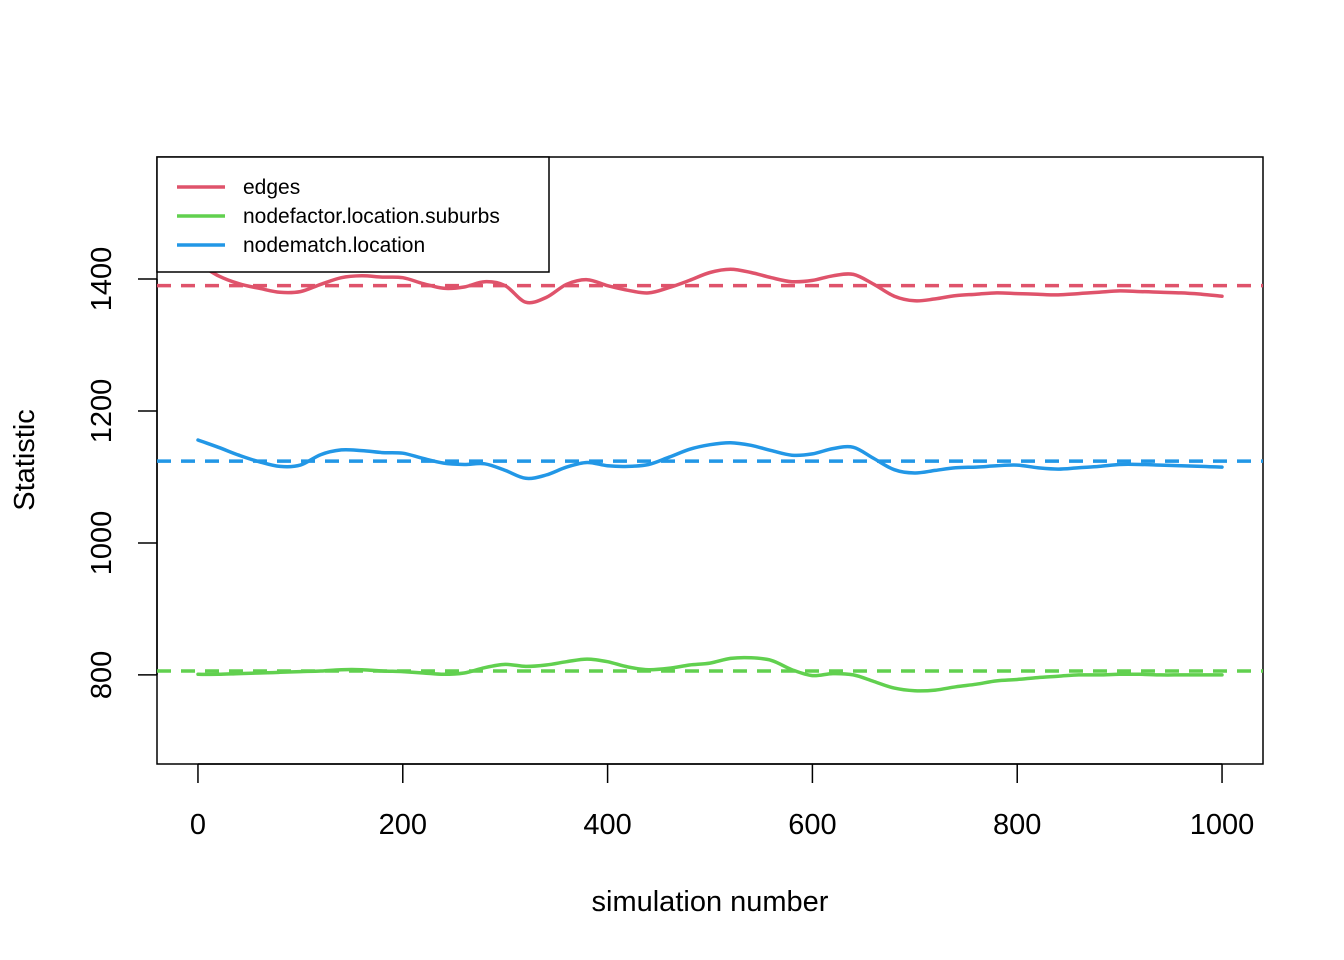  What do you see at coordinates (122, 473) in the screenshot?
I see `y-axis: 800 1000 1200 1400` at bounding box center [122, 473].